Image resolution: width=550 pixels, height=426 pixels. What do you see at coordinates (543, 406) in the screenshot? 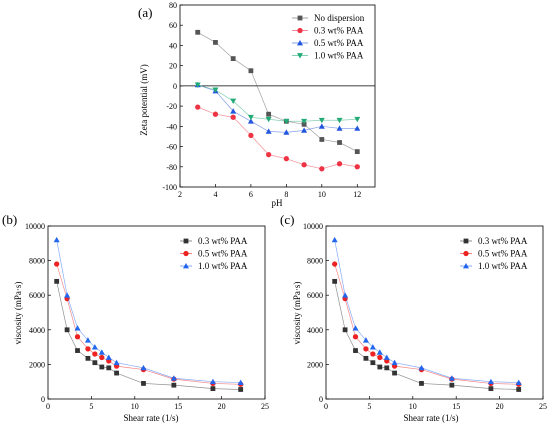
I see `panel-c-x-tick-label: 25` at bounding box center [543, 406].